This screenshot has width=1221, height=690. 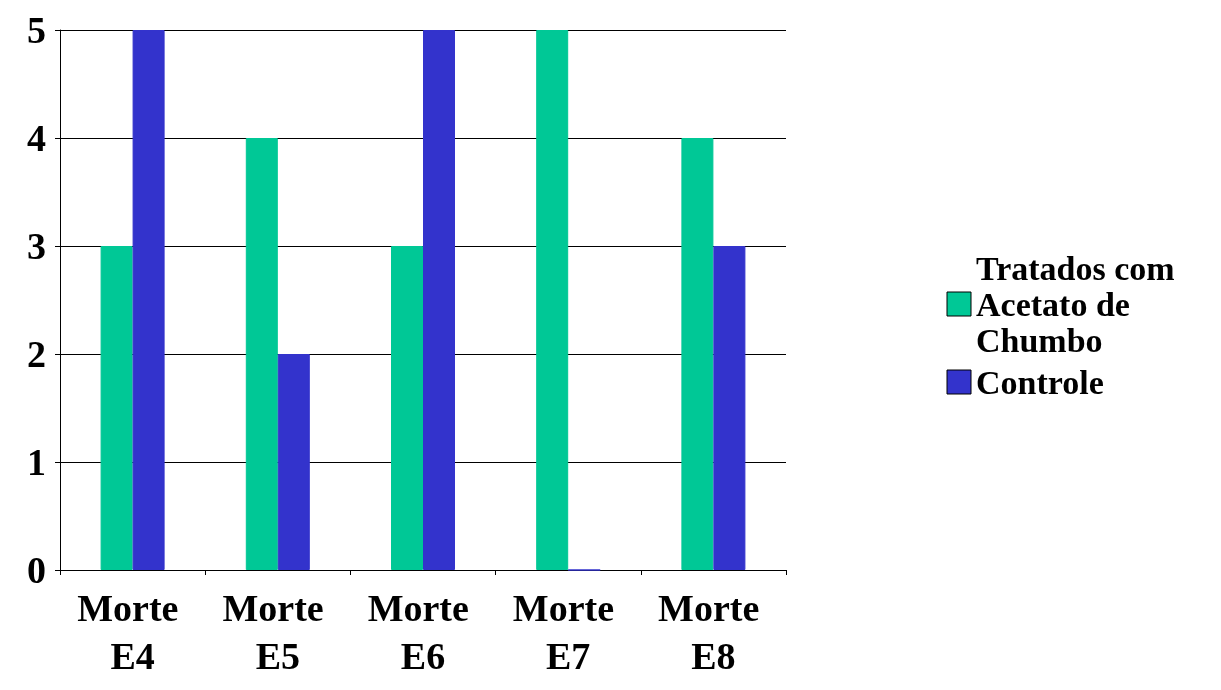 I want to click on x-tick-label: Morte E5, so click(x=278, y=632).